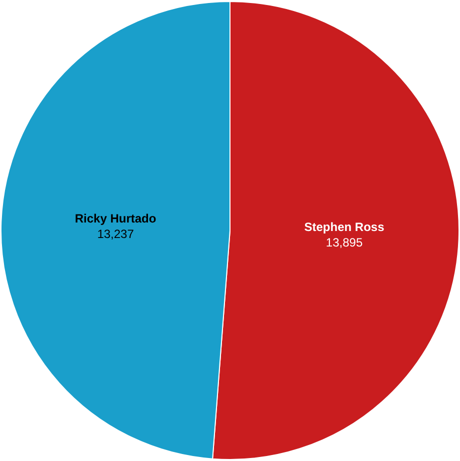 This screenshot has height=461, width=460. What do you see at coordinates (115, 218) in the screenshot?
I see `slice-label: Ricky Hurtado` at bounding box center [115, 218].